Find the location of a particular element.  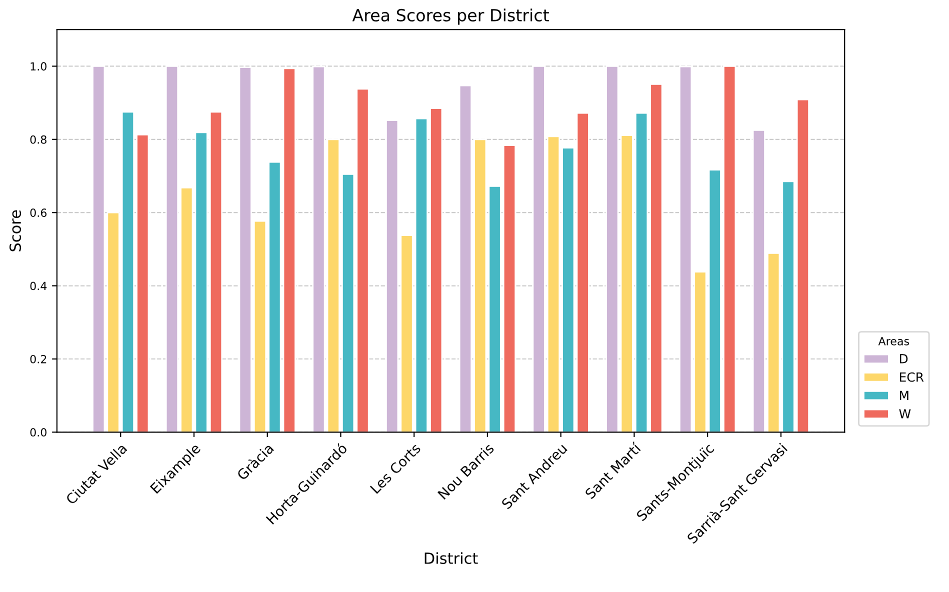

legend-label: W is located at coordinates (905, 413).